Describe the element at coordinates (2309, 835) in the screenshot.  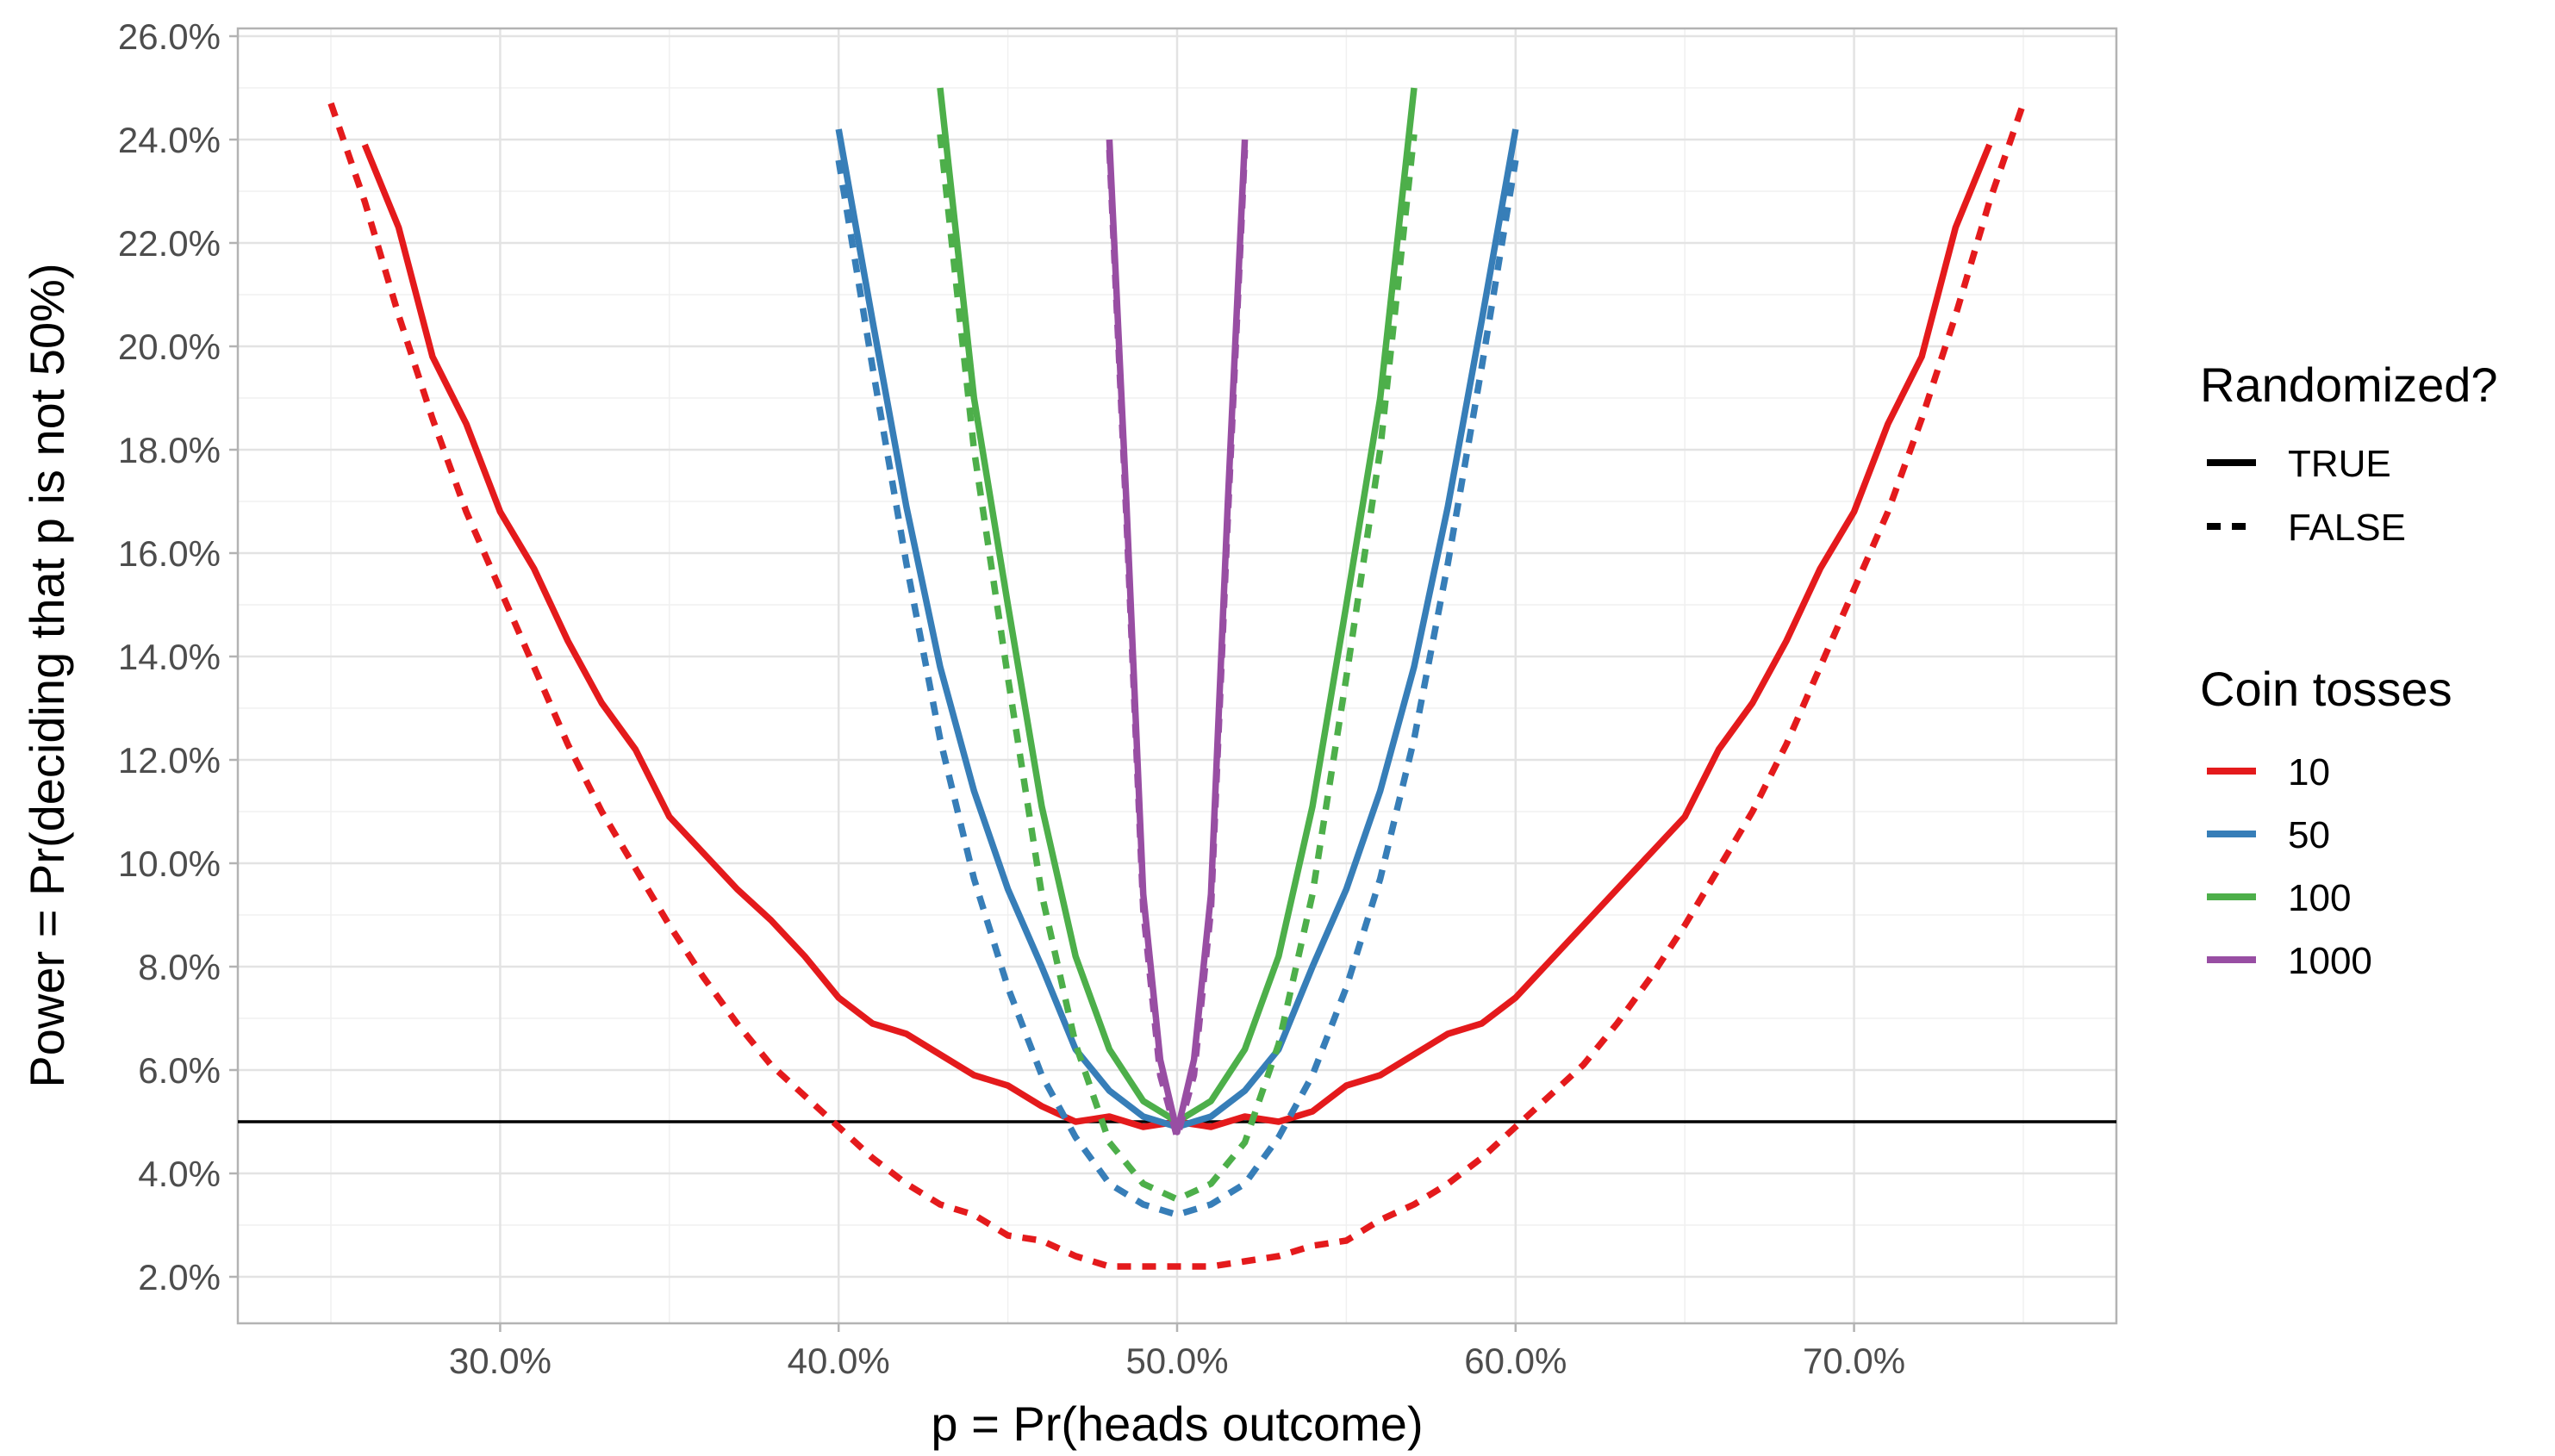
I see `legend-label-50: 50` at that location.